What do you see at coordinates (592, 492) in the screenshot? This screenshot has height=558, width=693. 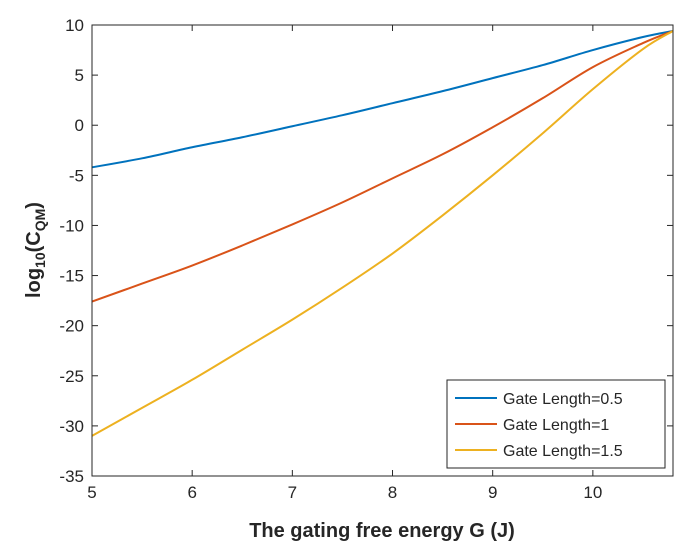 I see `x-tick-label: 10` at bounding box center [592, 492].